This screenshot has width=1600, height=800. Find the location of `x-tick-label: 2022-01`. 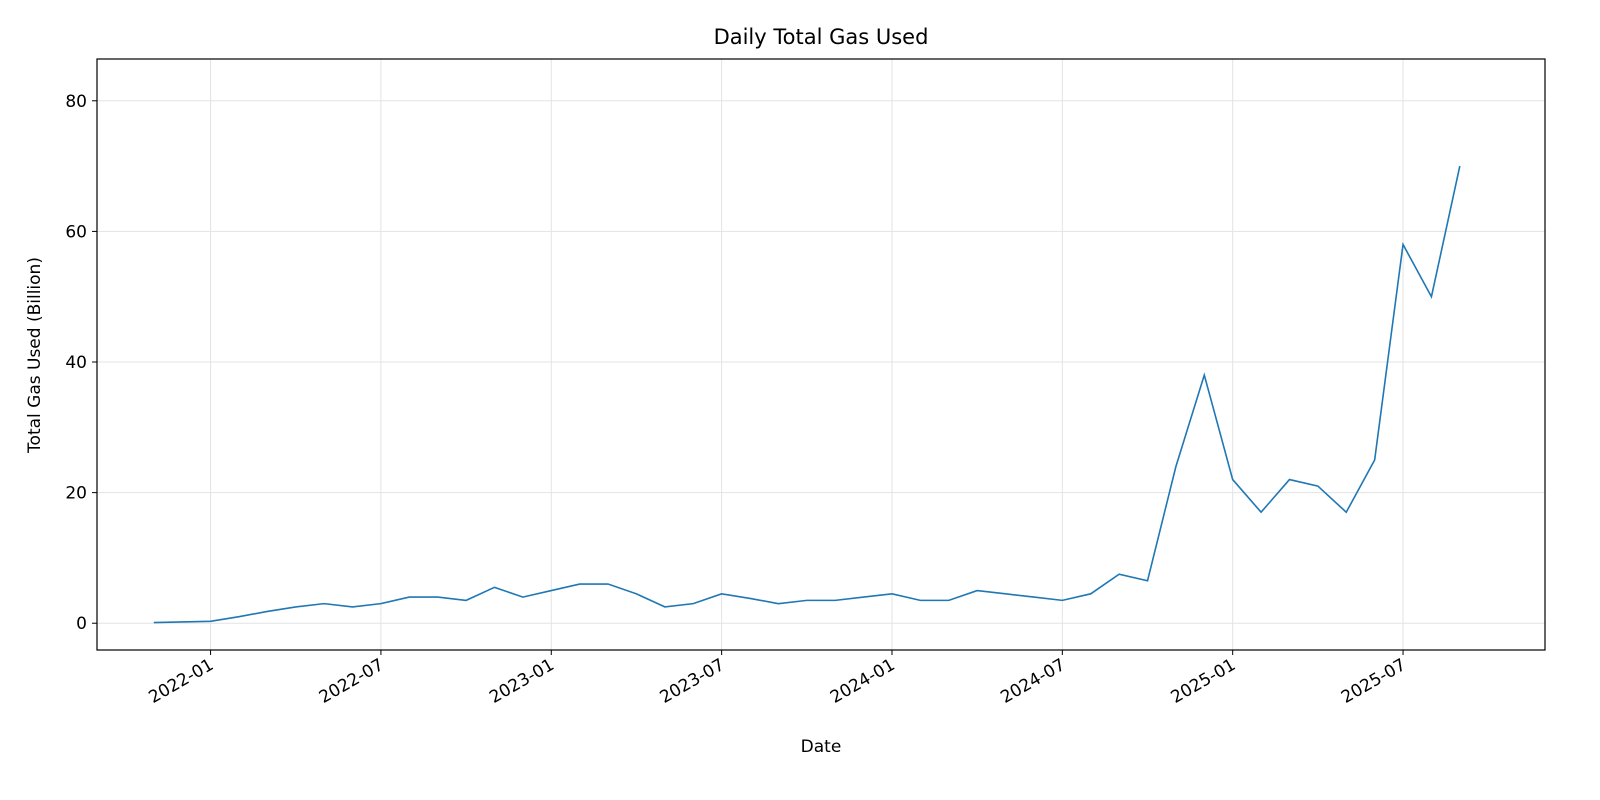

x-tick-label: 2022-01 is located at coordinates (182, 681).